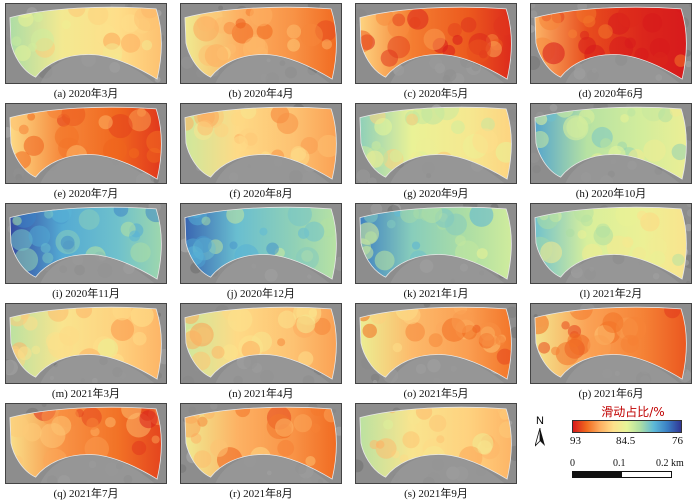 The image size is (700, 504). I want to click on panel-caption: (n) 2021年4月, so click(261, 394).